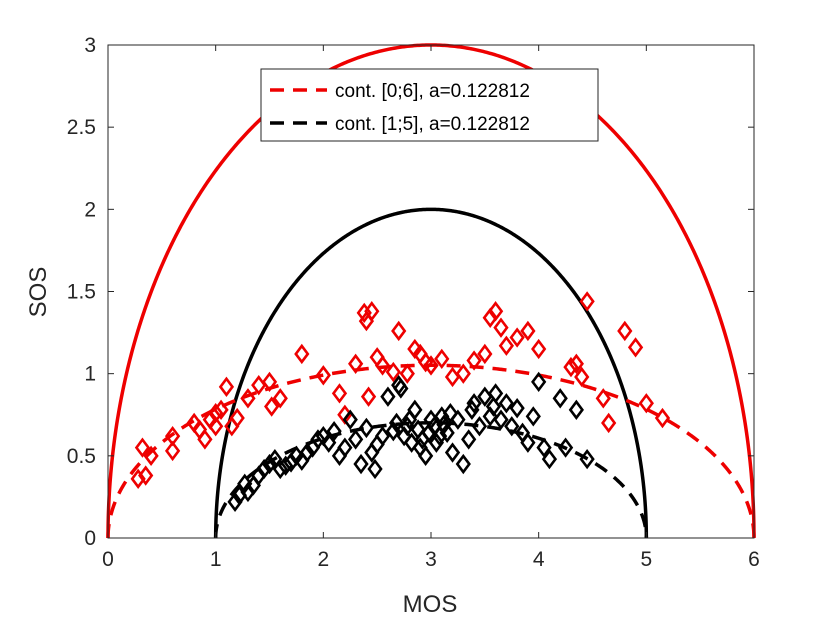  I want to click on y-tick-label: 3, so click(90, 45).